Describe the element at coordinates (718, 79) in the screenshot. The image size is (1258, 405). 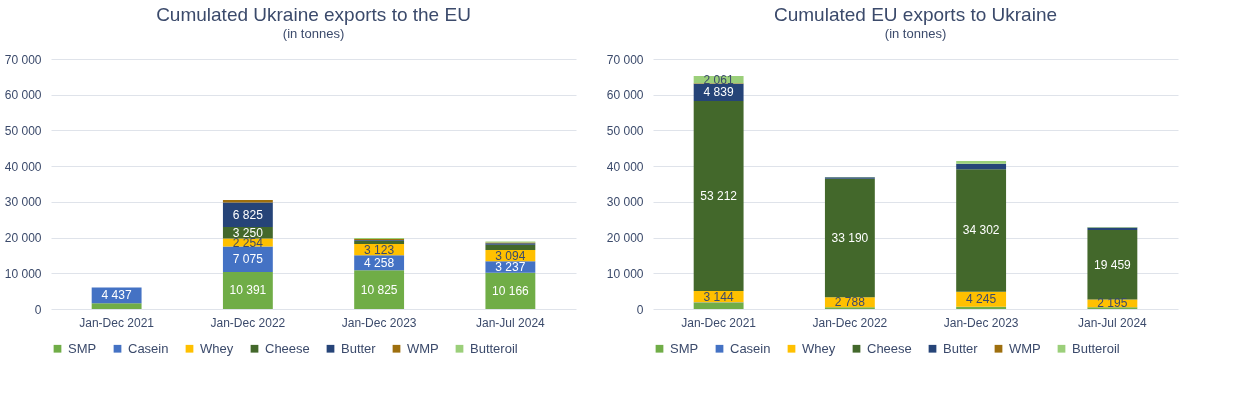
I see `data-label: 2 061` at that location.